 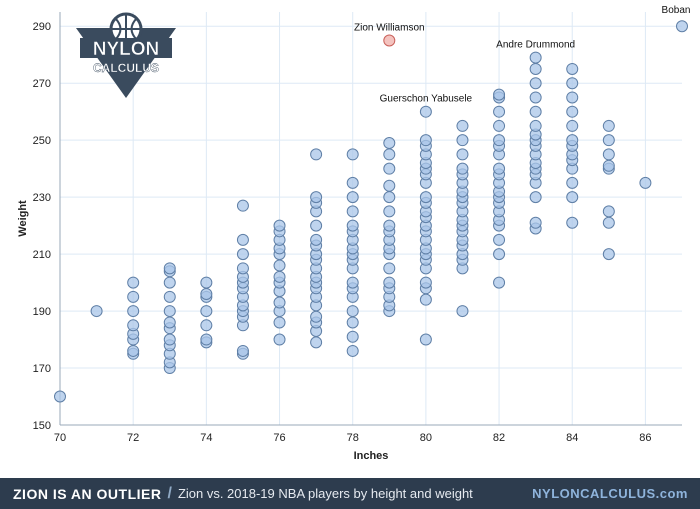 I want to click on x-tick-label: 78, so click(x=353, y=438).